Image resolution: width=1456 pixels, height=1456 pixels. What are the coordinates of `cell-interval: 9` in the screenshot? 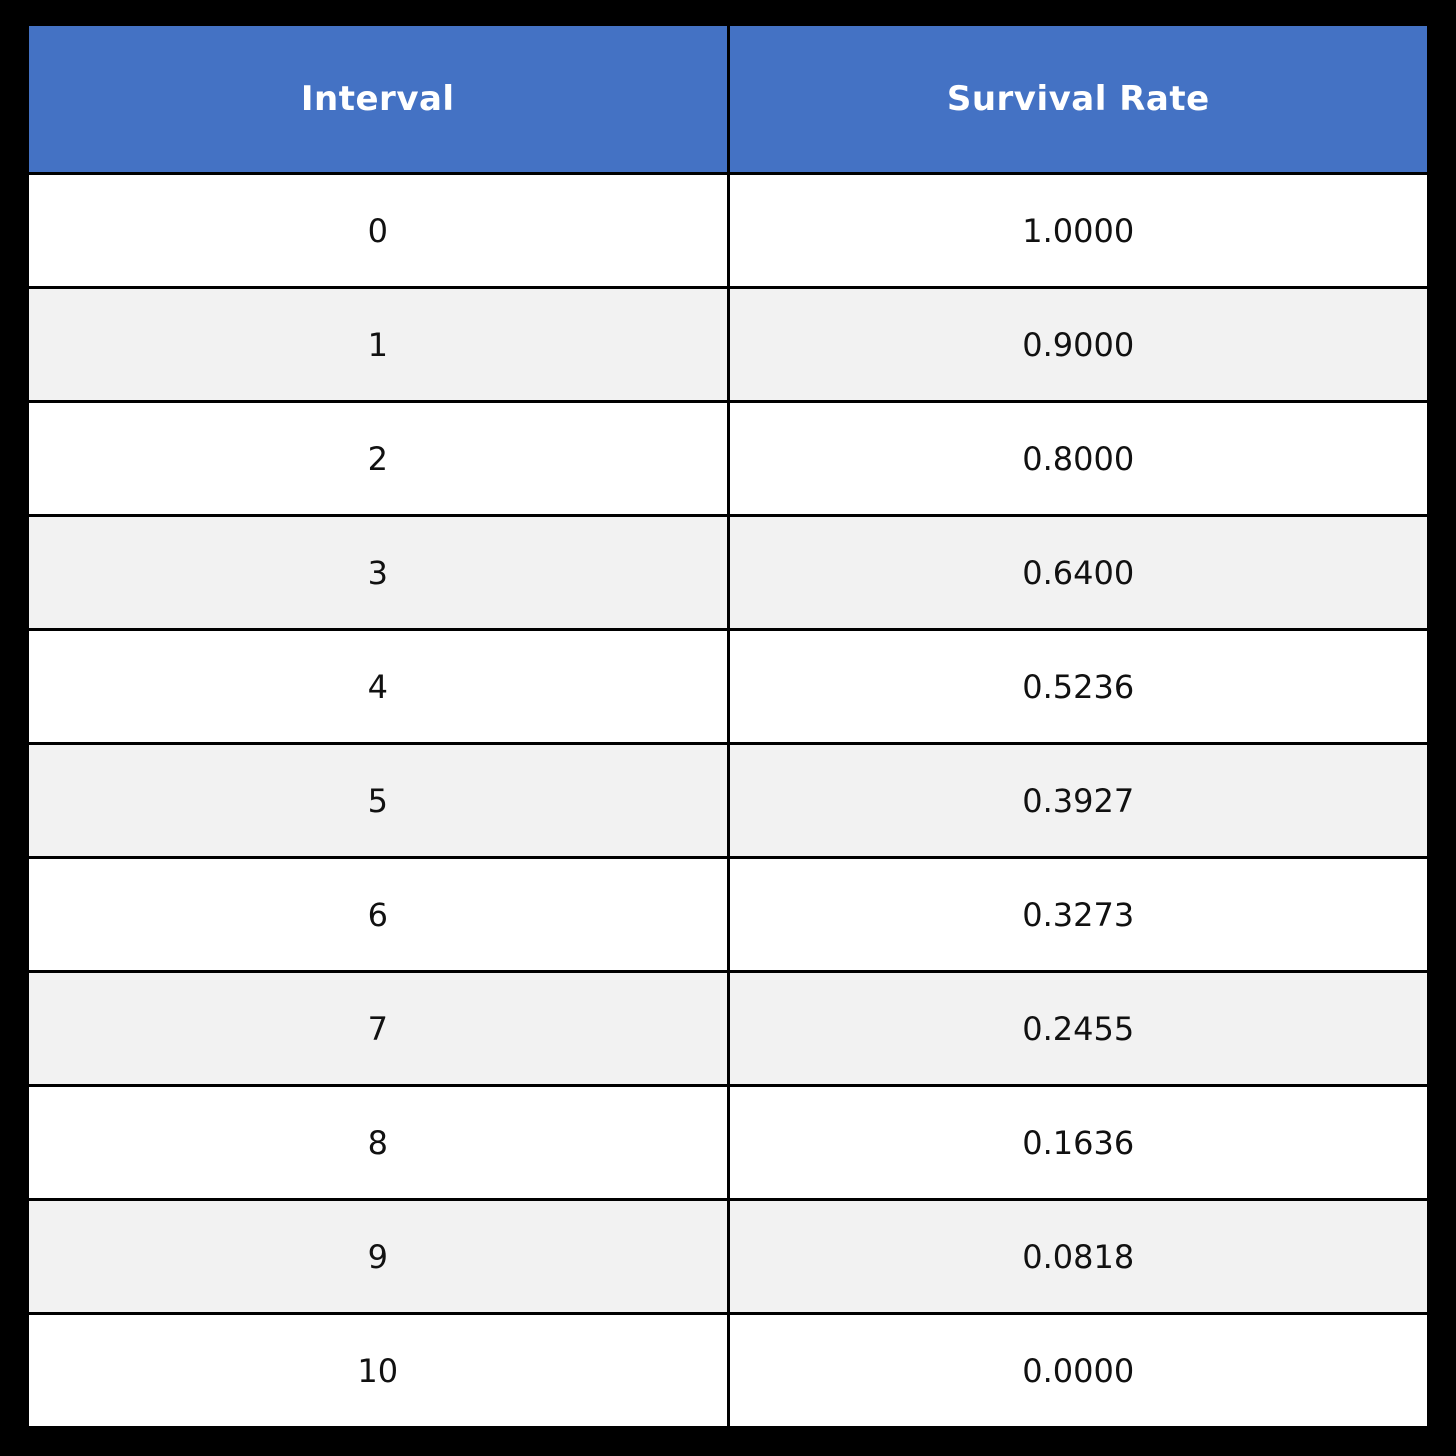 It's located at (378, 1256).